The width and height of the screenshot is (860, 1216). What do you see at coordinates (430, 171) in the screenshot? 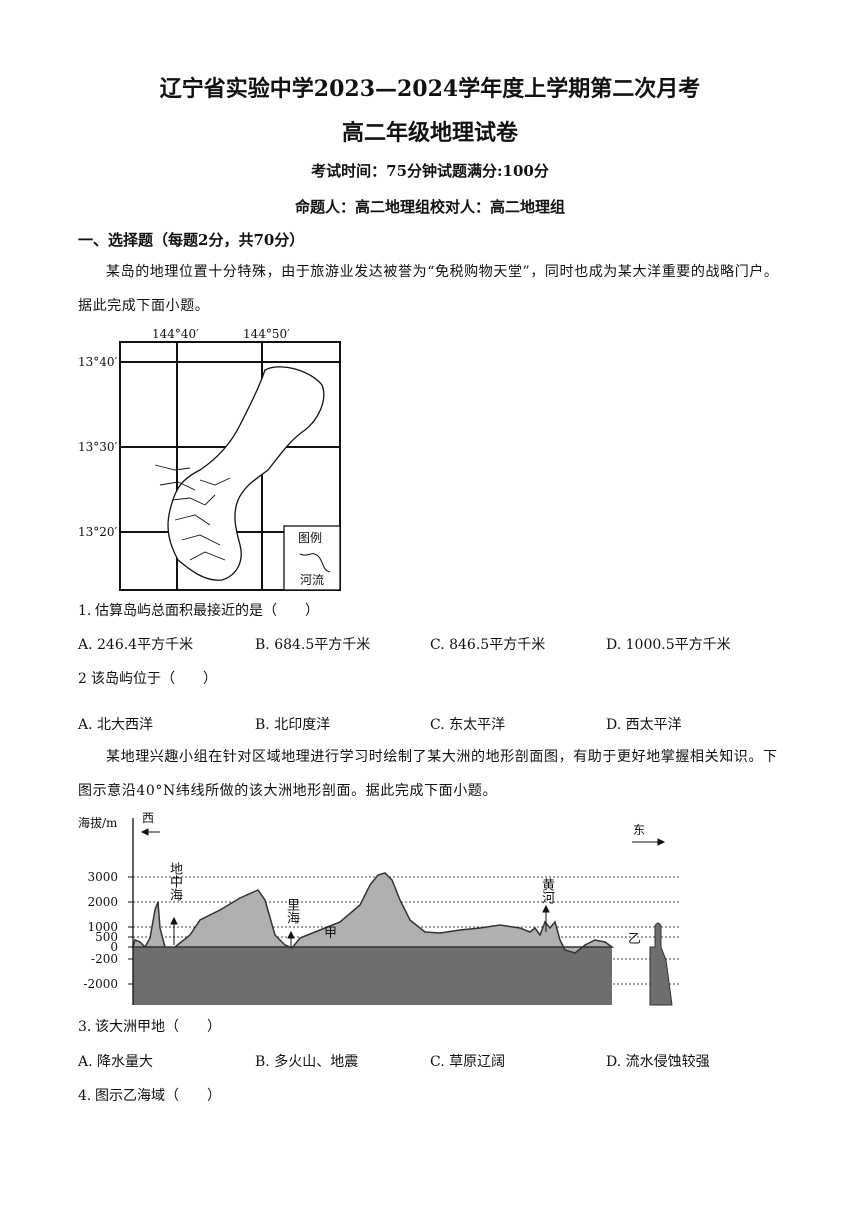
I see `exam-info: 考试时间：75分钟试题满分:100分` at bounding box center [430, 171].